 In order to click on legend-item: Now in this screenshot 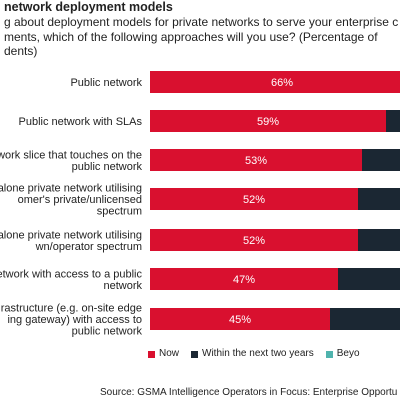, I will do `click(163, 354)`.